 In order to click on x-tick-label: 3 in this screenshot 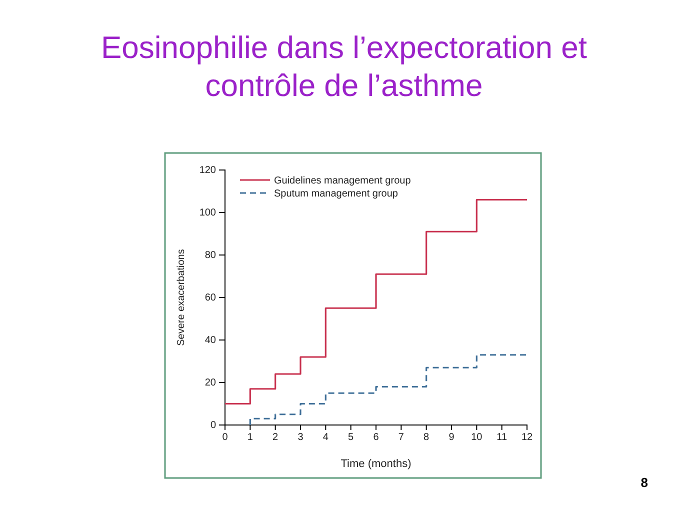, I will do `click(301, 438)`.